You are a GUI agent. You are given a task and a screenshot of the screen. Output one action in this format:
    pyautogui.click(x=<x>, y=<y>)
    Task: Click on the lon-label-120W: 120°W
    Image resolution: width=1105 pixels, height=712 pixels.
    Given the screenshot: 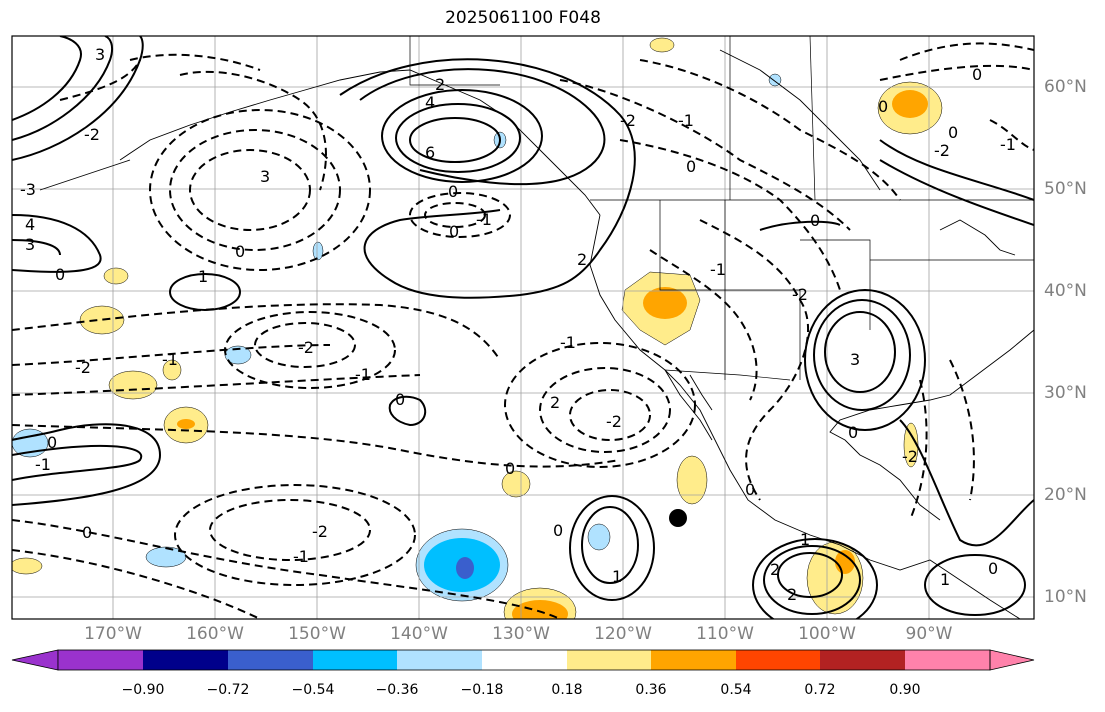 What is the action you would take?
    pyautogui.click(x=623, y=634)
    